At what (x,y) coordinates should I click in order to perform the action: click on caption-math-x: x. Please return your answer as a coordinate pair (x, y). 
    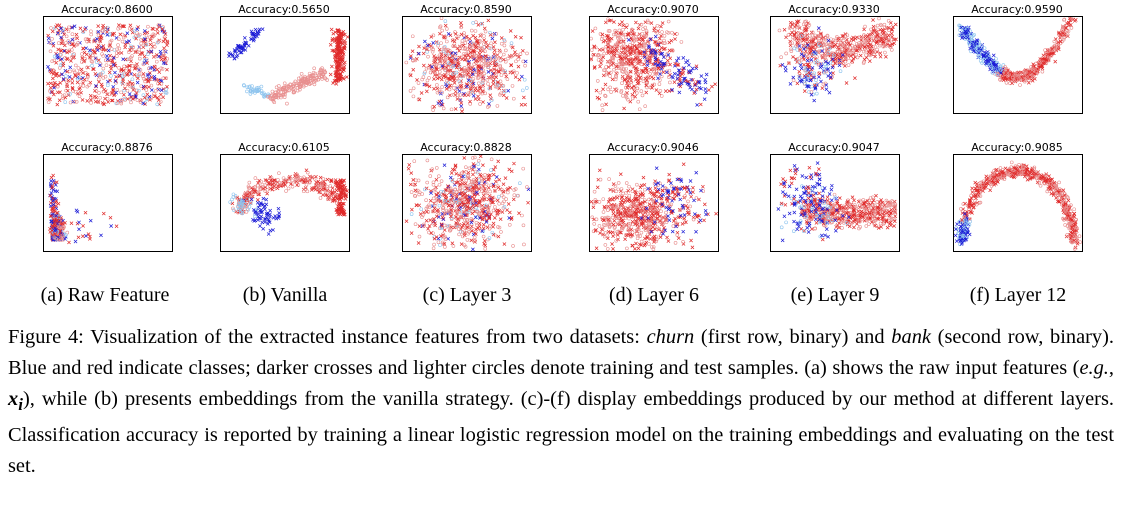
    Looking at the image, I should click on (13, 398).